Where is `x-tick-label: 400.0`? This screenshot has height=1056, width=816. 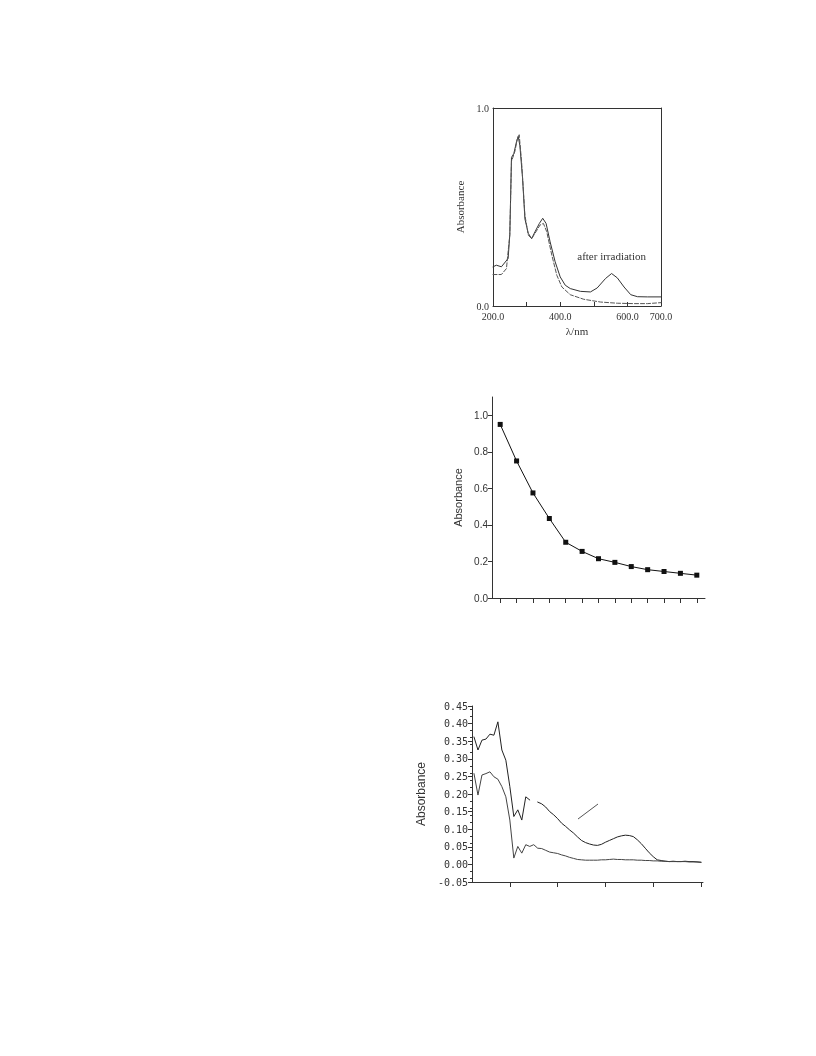 x-tick-label: 400.0 is located at coordinates (560, 316).